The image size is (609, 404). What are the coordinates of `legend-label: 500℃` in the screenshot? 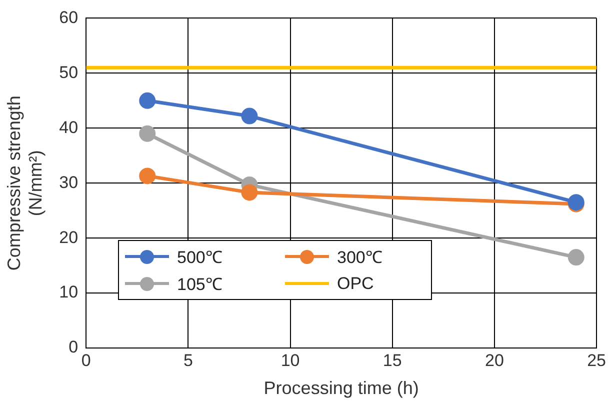 It's located at (199, 257).